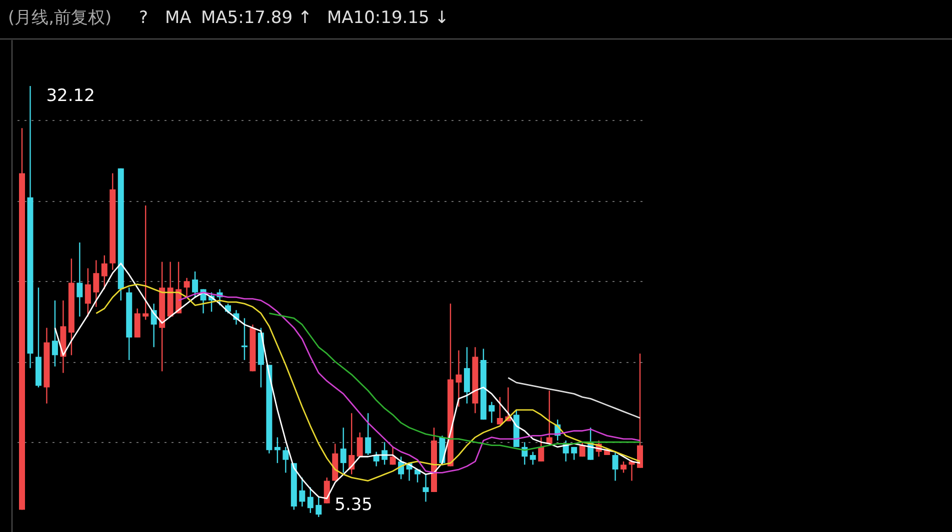  I want to click on text: MA, so click(178, 18).